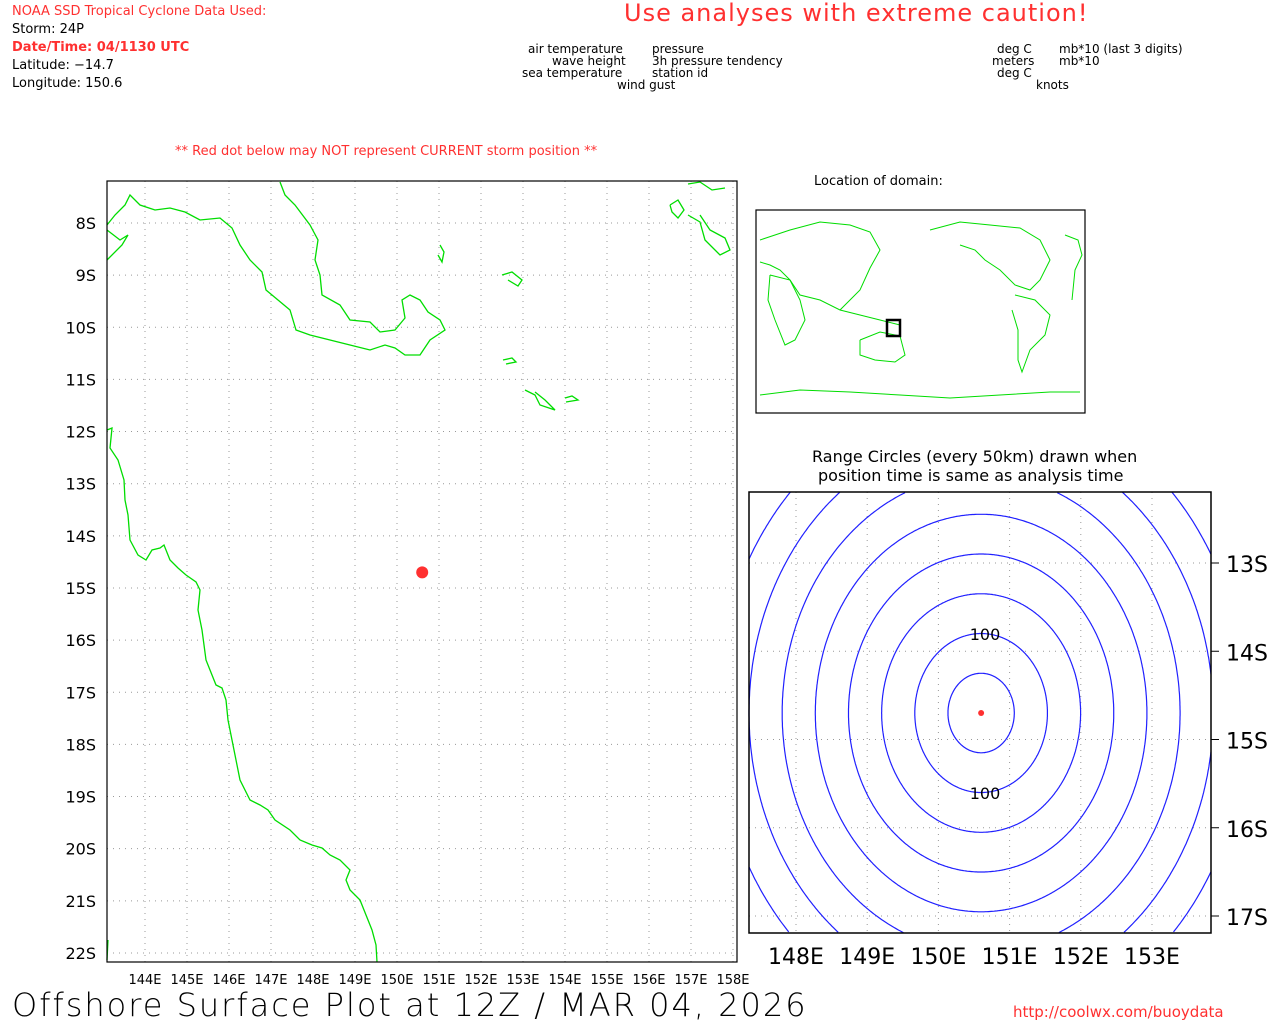 The image size is (1280, 1024). What do you see at coordinates (80, 692) in the screenshot?
I see `lat-label: 17S` at bounding box center [80, 692].